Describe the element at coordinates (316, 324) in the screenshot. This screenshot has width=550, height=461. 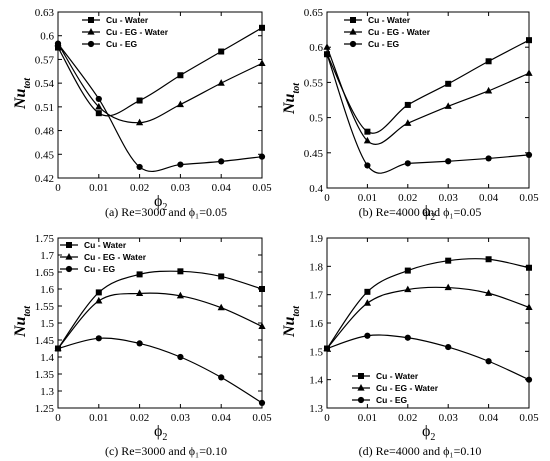
I see `y-tick-label: 1.6` at that location.